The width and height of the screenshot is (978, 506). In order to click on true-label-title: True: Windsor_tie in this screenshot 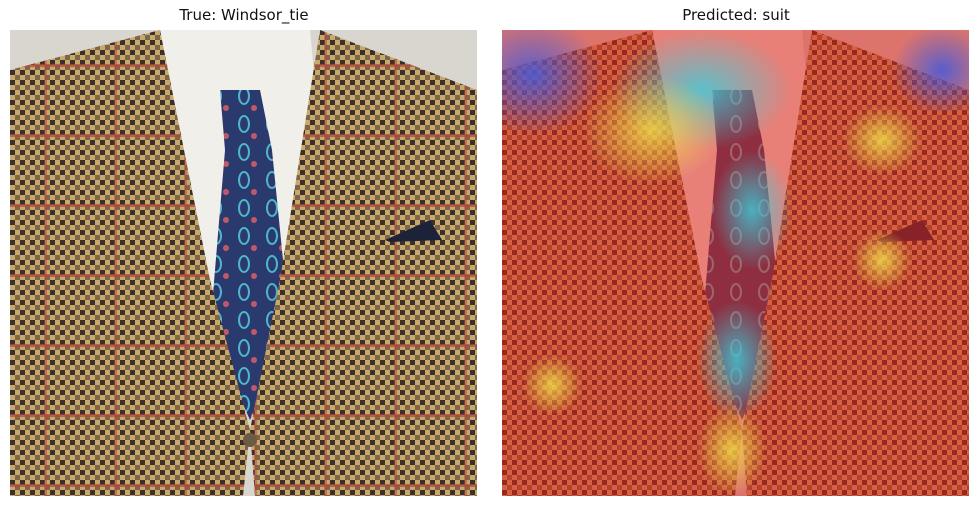, I will do `click(244, 15)`.